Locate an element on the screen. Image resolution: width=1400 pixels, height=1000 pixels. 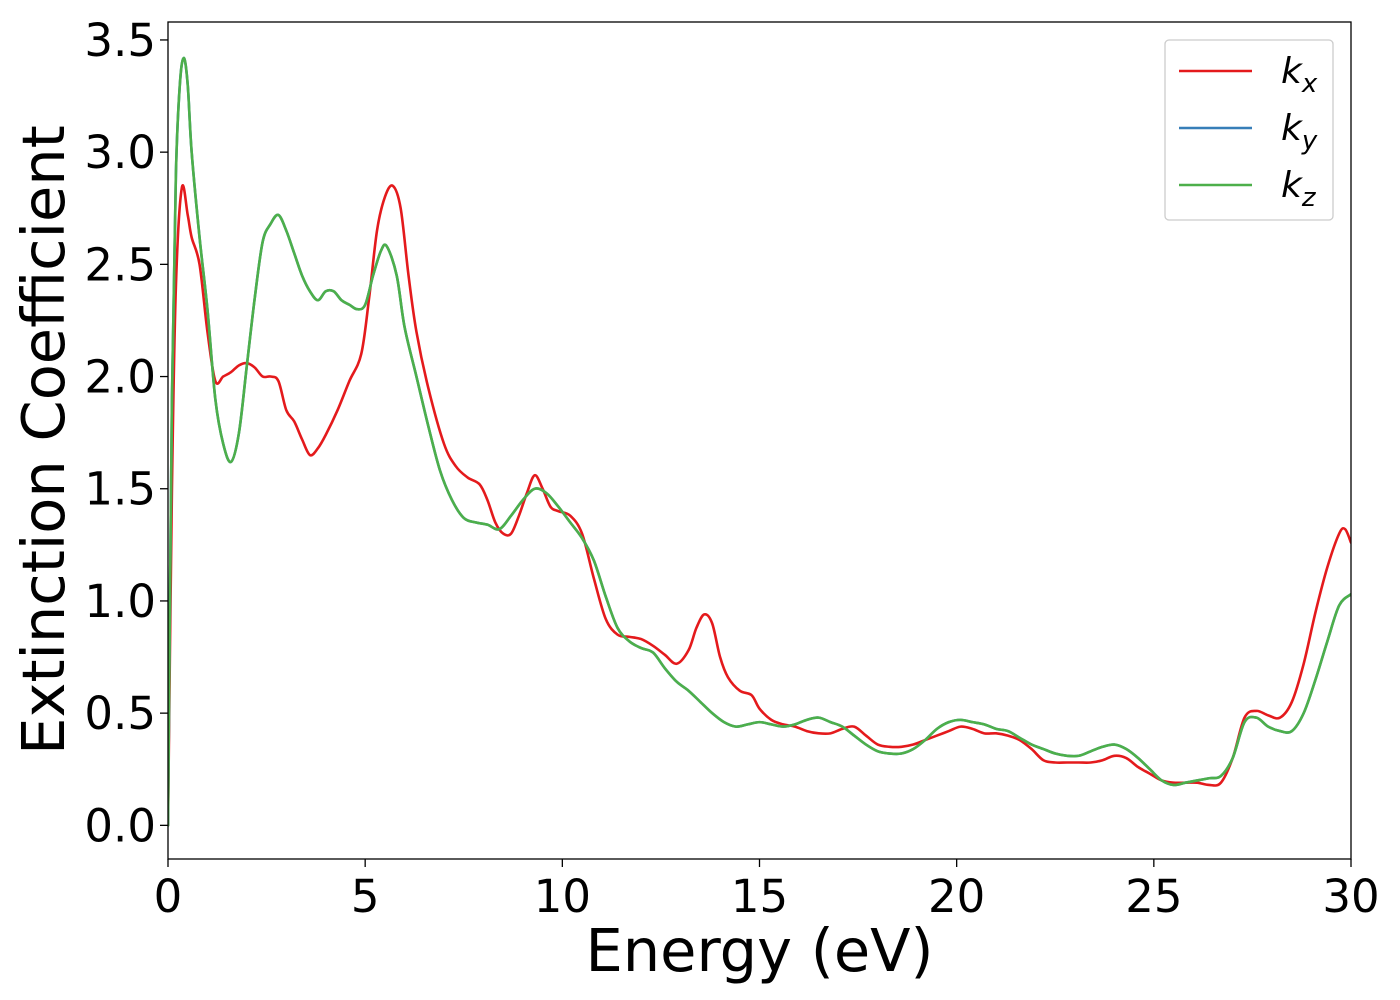
y-tick-label: 0.0 is located at coordinates (120, 825).